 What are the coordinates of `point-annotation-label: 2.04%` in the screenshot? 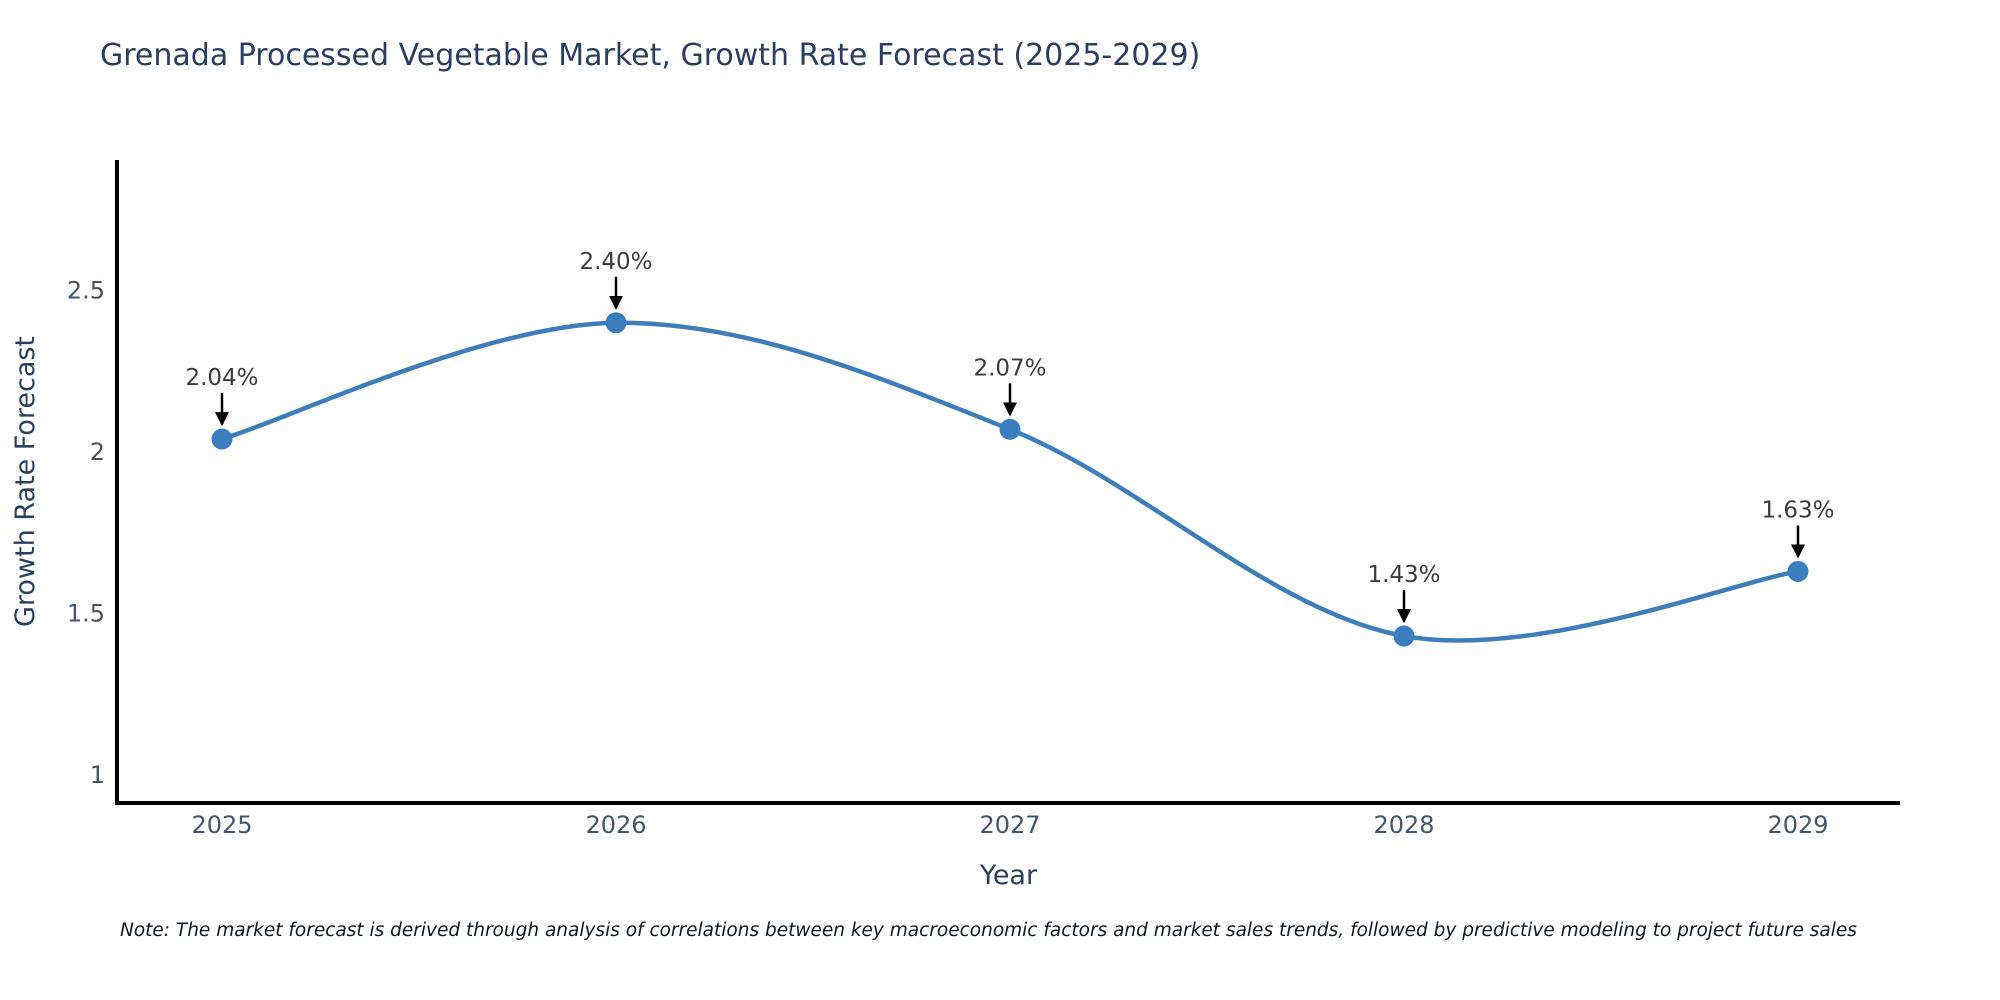 It's located at (221, 378).